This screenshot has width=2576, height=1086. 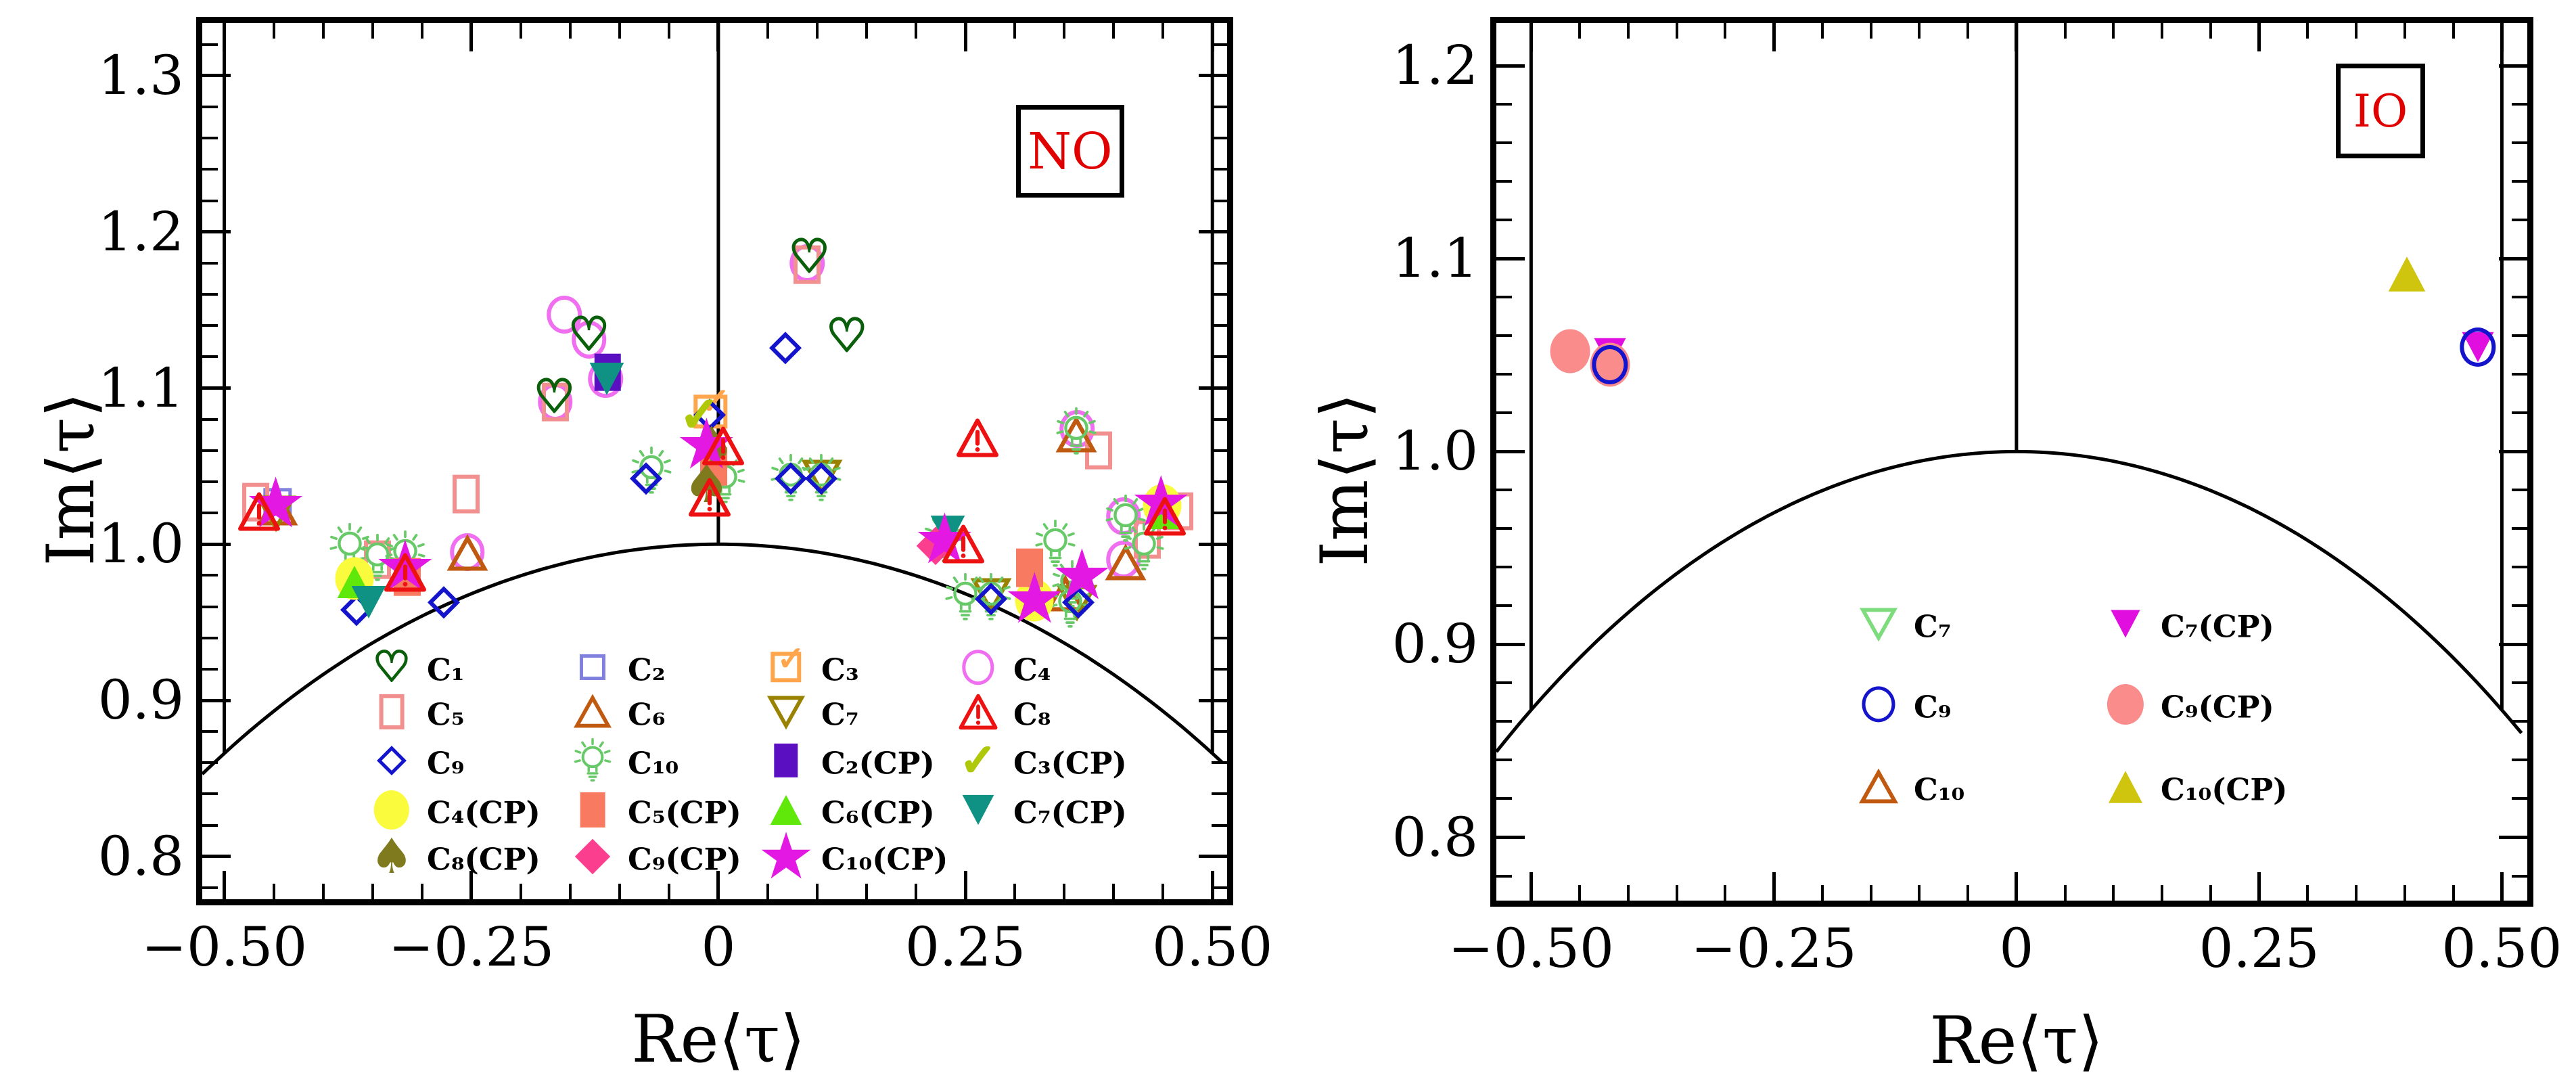 I want to click on legend-label-C2CP: C₂(CP), so click(x=878, y=763).